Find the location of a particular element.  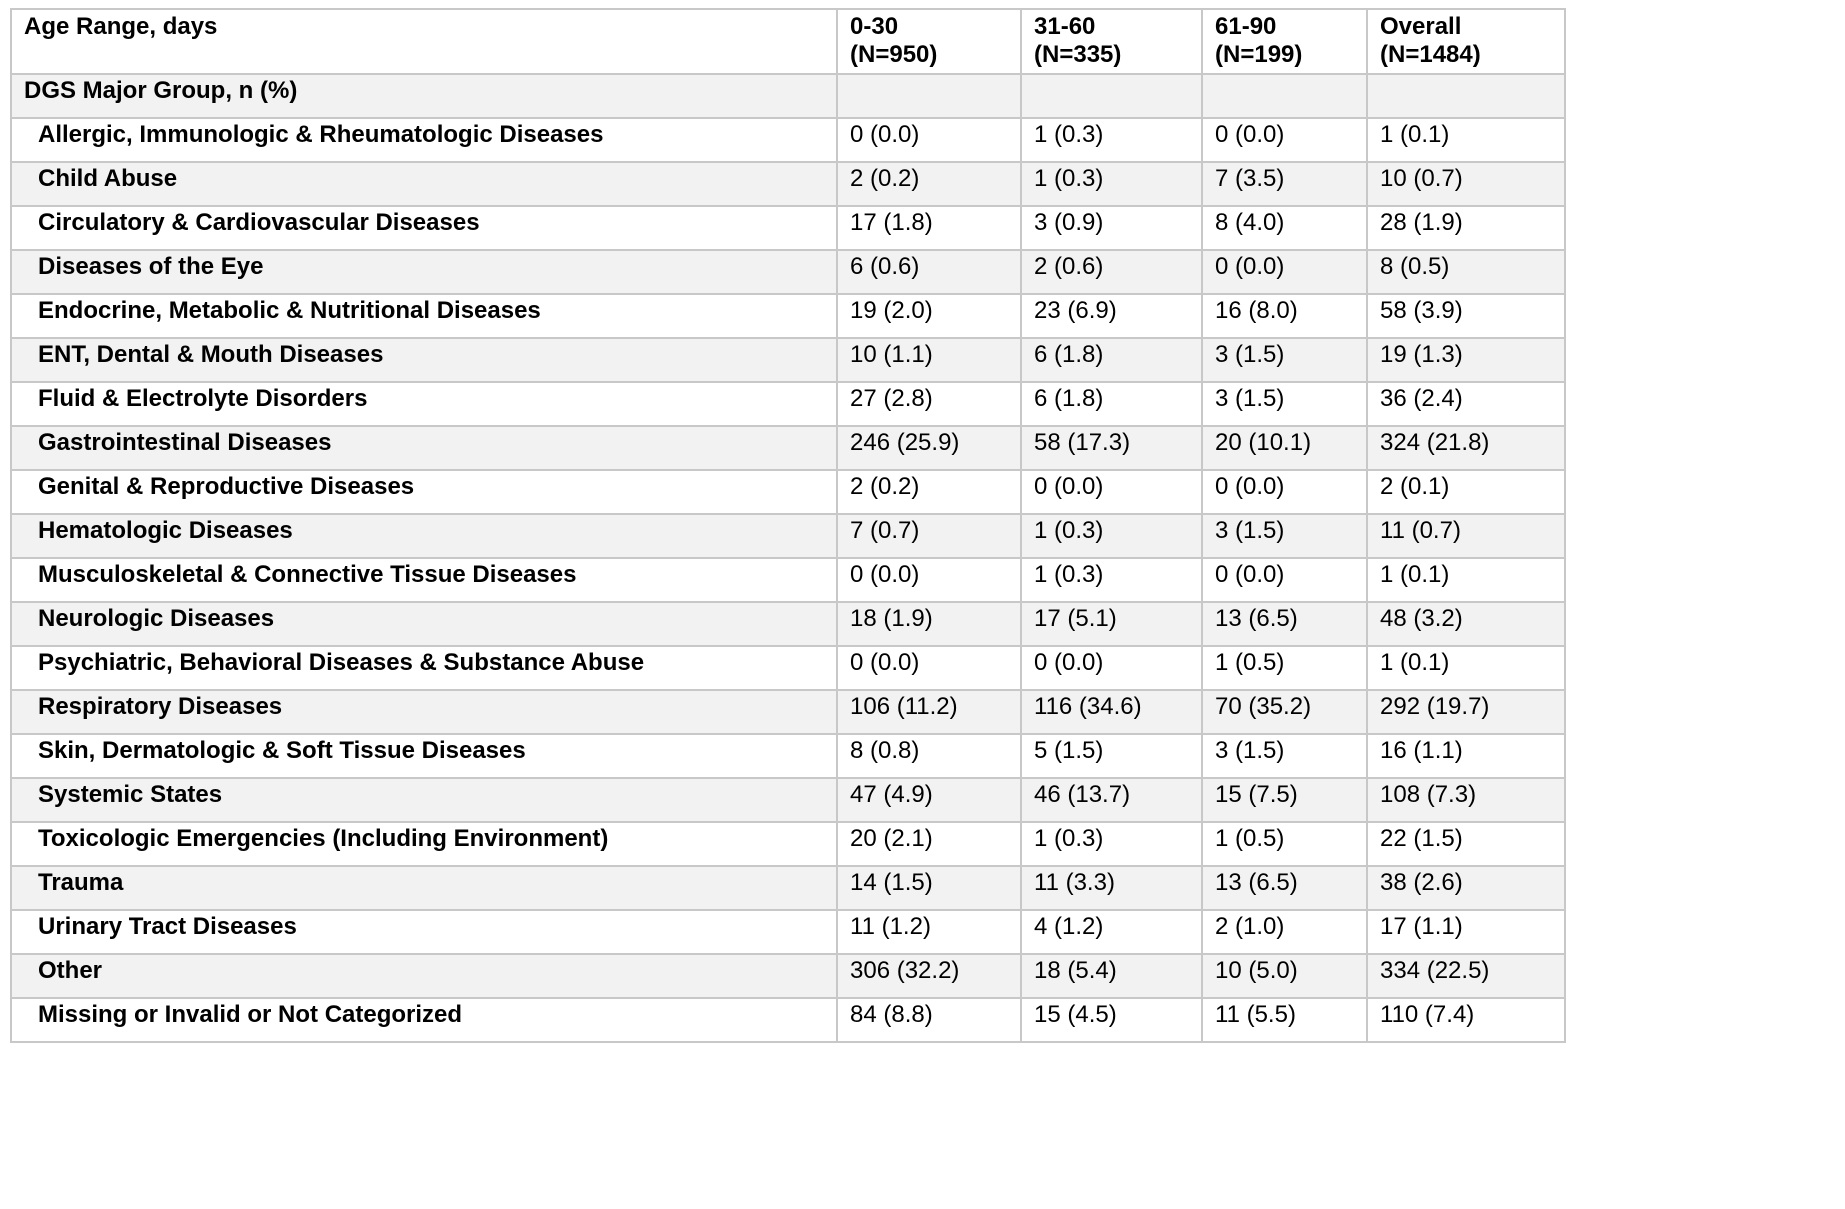

cell-overall: 2 (0.1) is located at coordinates (1466, 492).